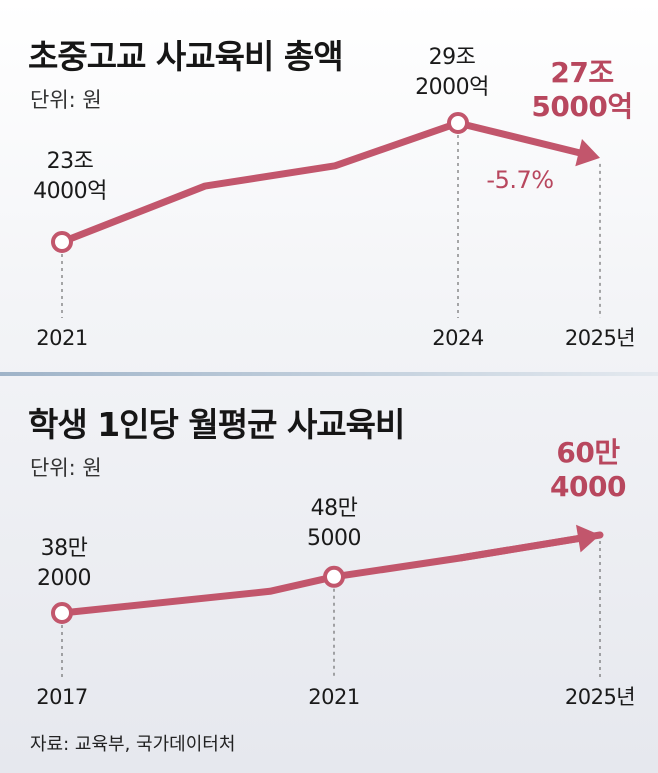 The height and width of the screenshot is (773, 658). I want to click on chart-title: 학생 1인당 월평균 사교육비, so click(216, 424).